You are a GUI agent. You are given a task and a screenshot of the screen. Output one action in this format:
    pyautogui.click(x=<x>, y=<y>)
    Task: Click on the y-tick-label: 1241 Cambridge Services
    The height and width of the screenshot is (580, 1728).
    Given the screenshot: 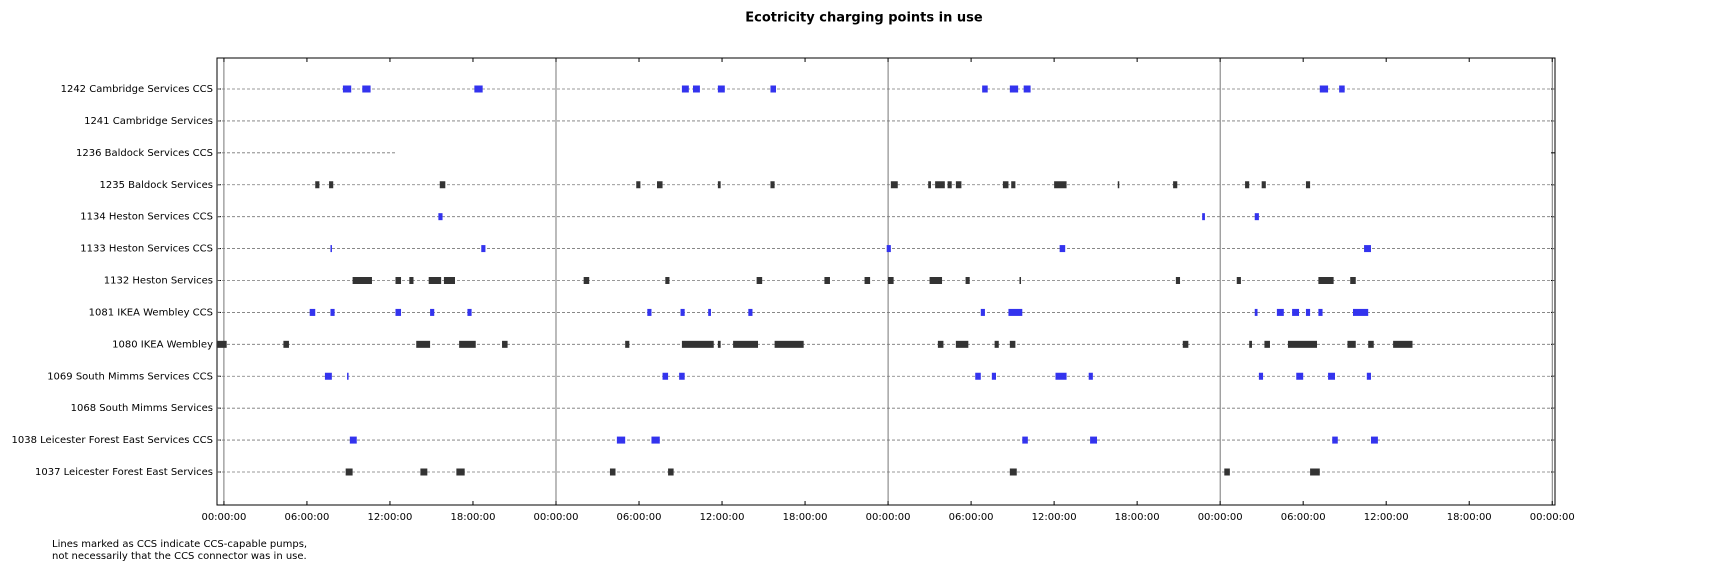 What is the action you would take?
    pyautogui.click(x=148, y=121)
    